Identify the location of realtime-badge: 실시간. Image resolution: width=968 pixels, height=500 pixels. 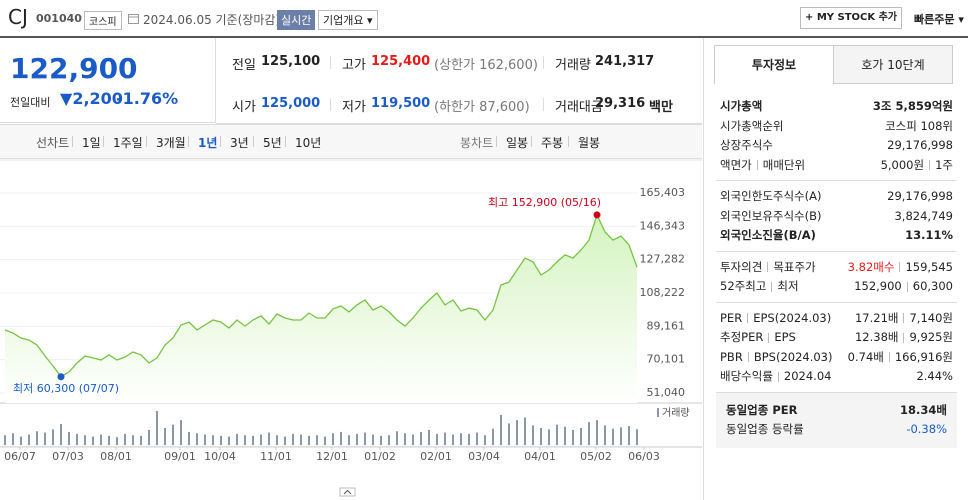
(296, 20).